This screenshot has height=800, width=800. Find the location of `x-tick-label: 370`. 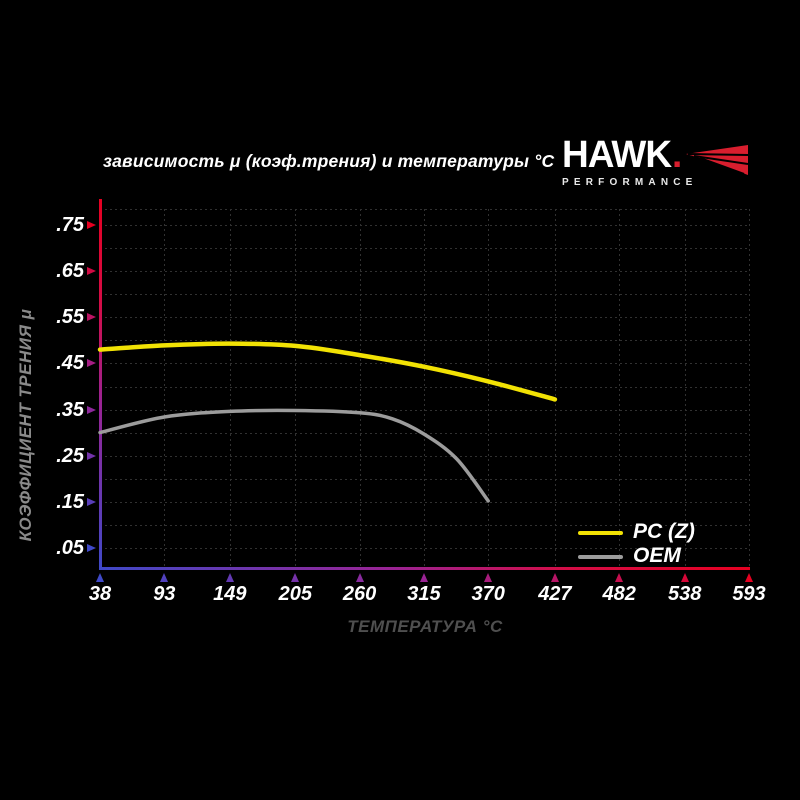

x-tick-label: 370 is located at coordinates (488, 594).